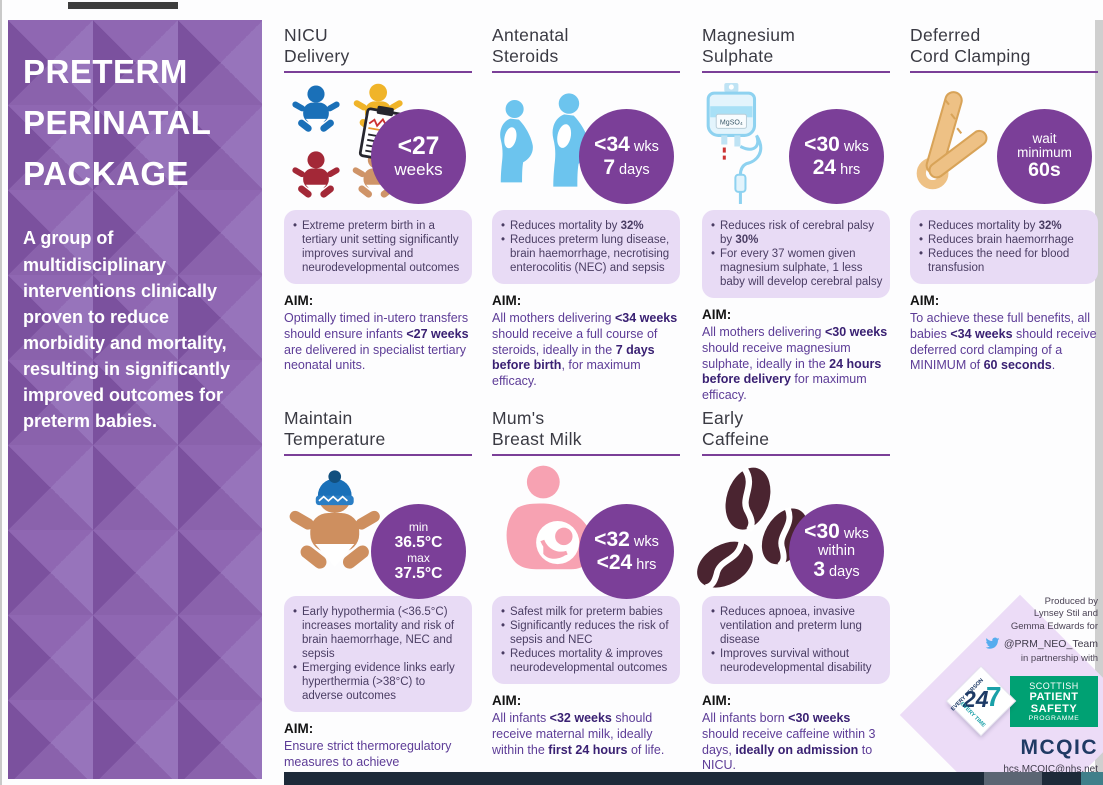 This screenshot has width=1103, height=785. What do you see at coordinates (736, 428) in the screenshot?
I see `card-title: Early Caffeine` at bounding box center [736, 428].